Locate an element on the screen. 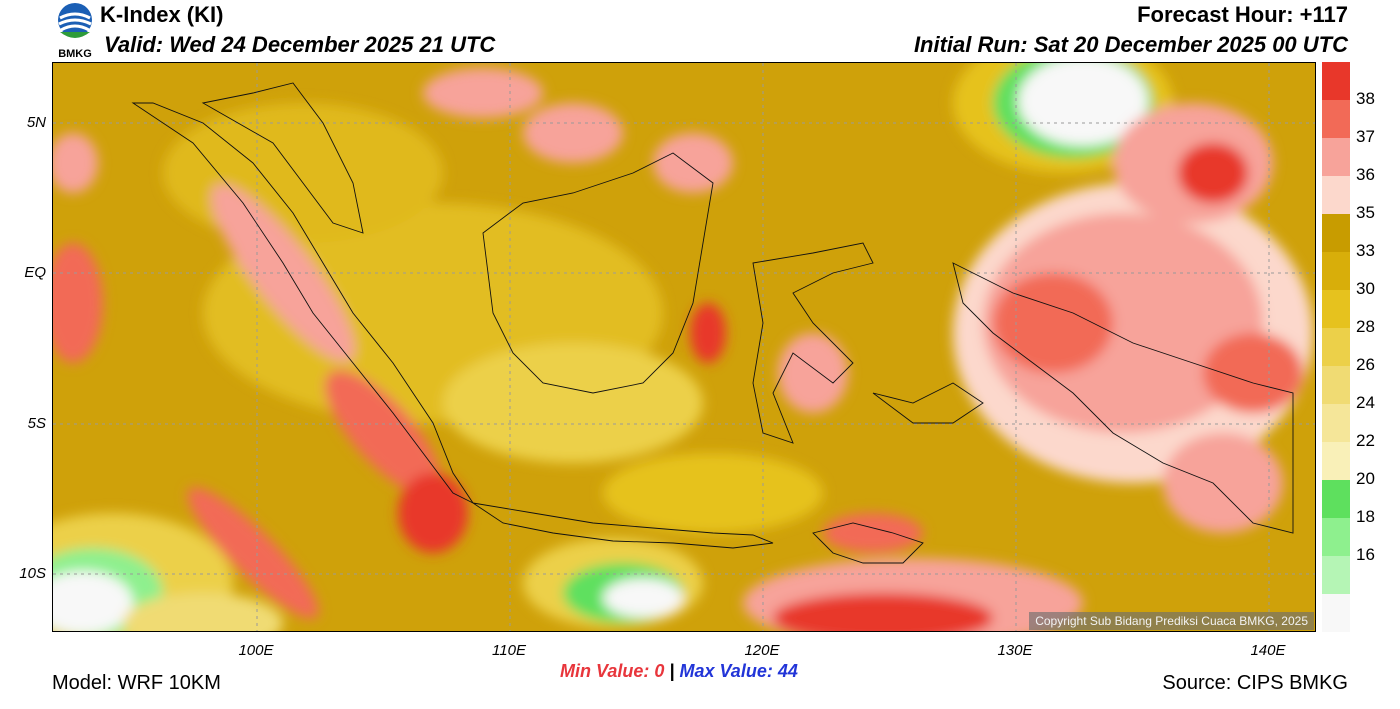 The width and height of the screenshot is (1400, 709). colorbar-label: 38 is located at coordinates (1365, 98).